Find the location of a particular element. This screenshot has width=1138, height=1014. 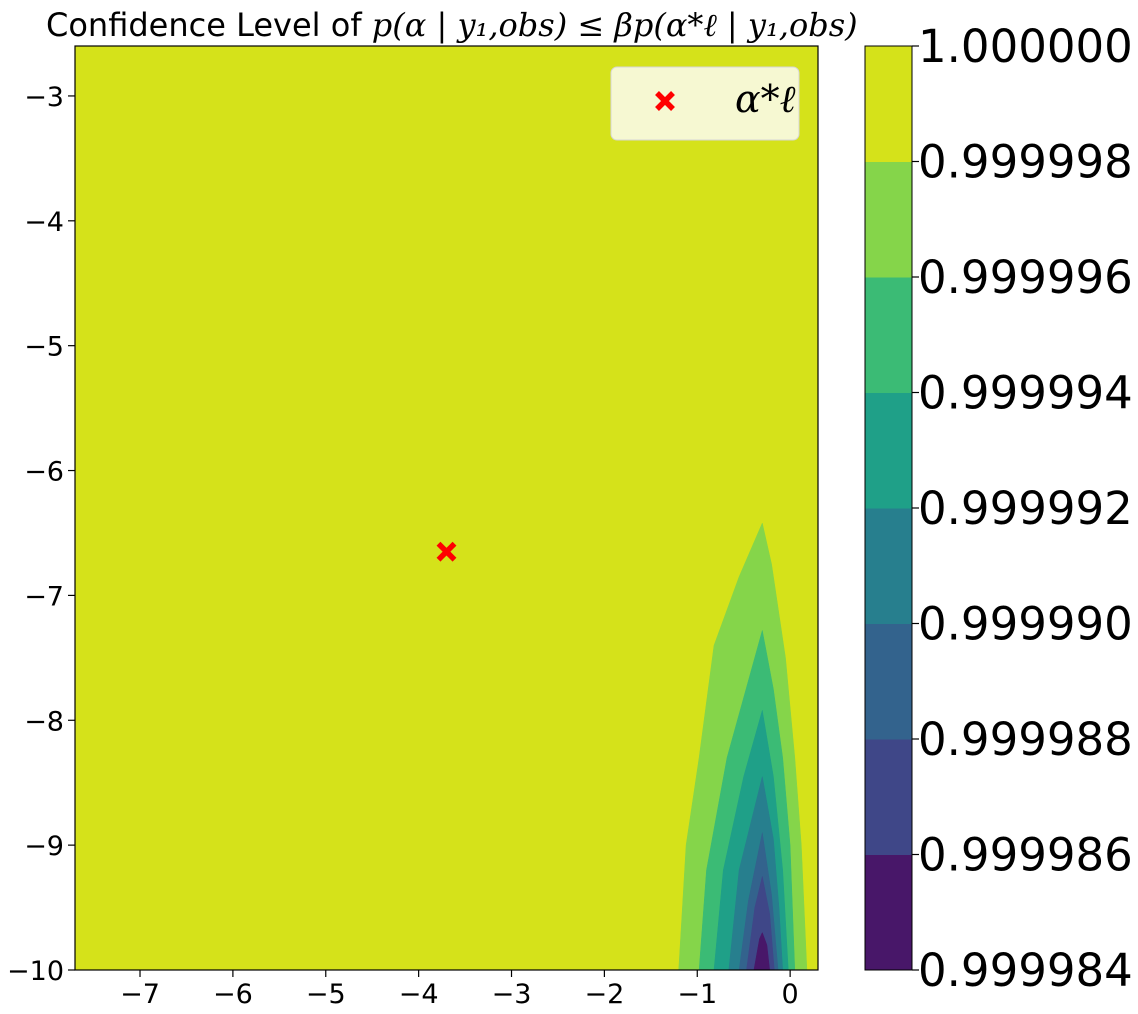

legend-x-marker is located at coordinates (665, 101).